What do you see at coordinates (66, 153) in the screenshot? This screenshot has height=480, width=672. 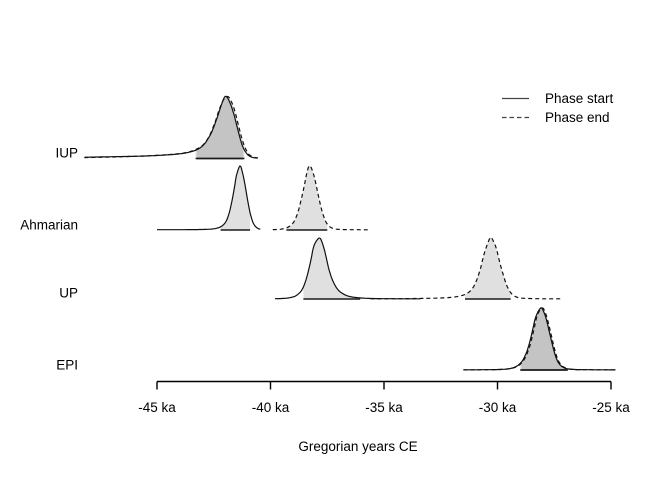 I see `phase-label-iup: IUP` at bounding box center [66, 153].